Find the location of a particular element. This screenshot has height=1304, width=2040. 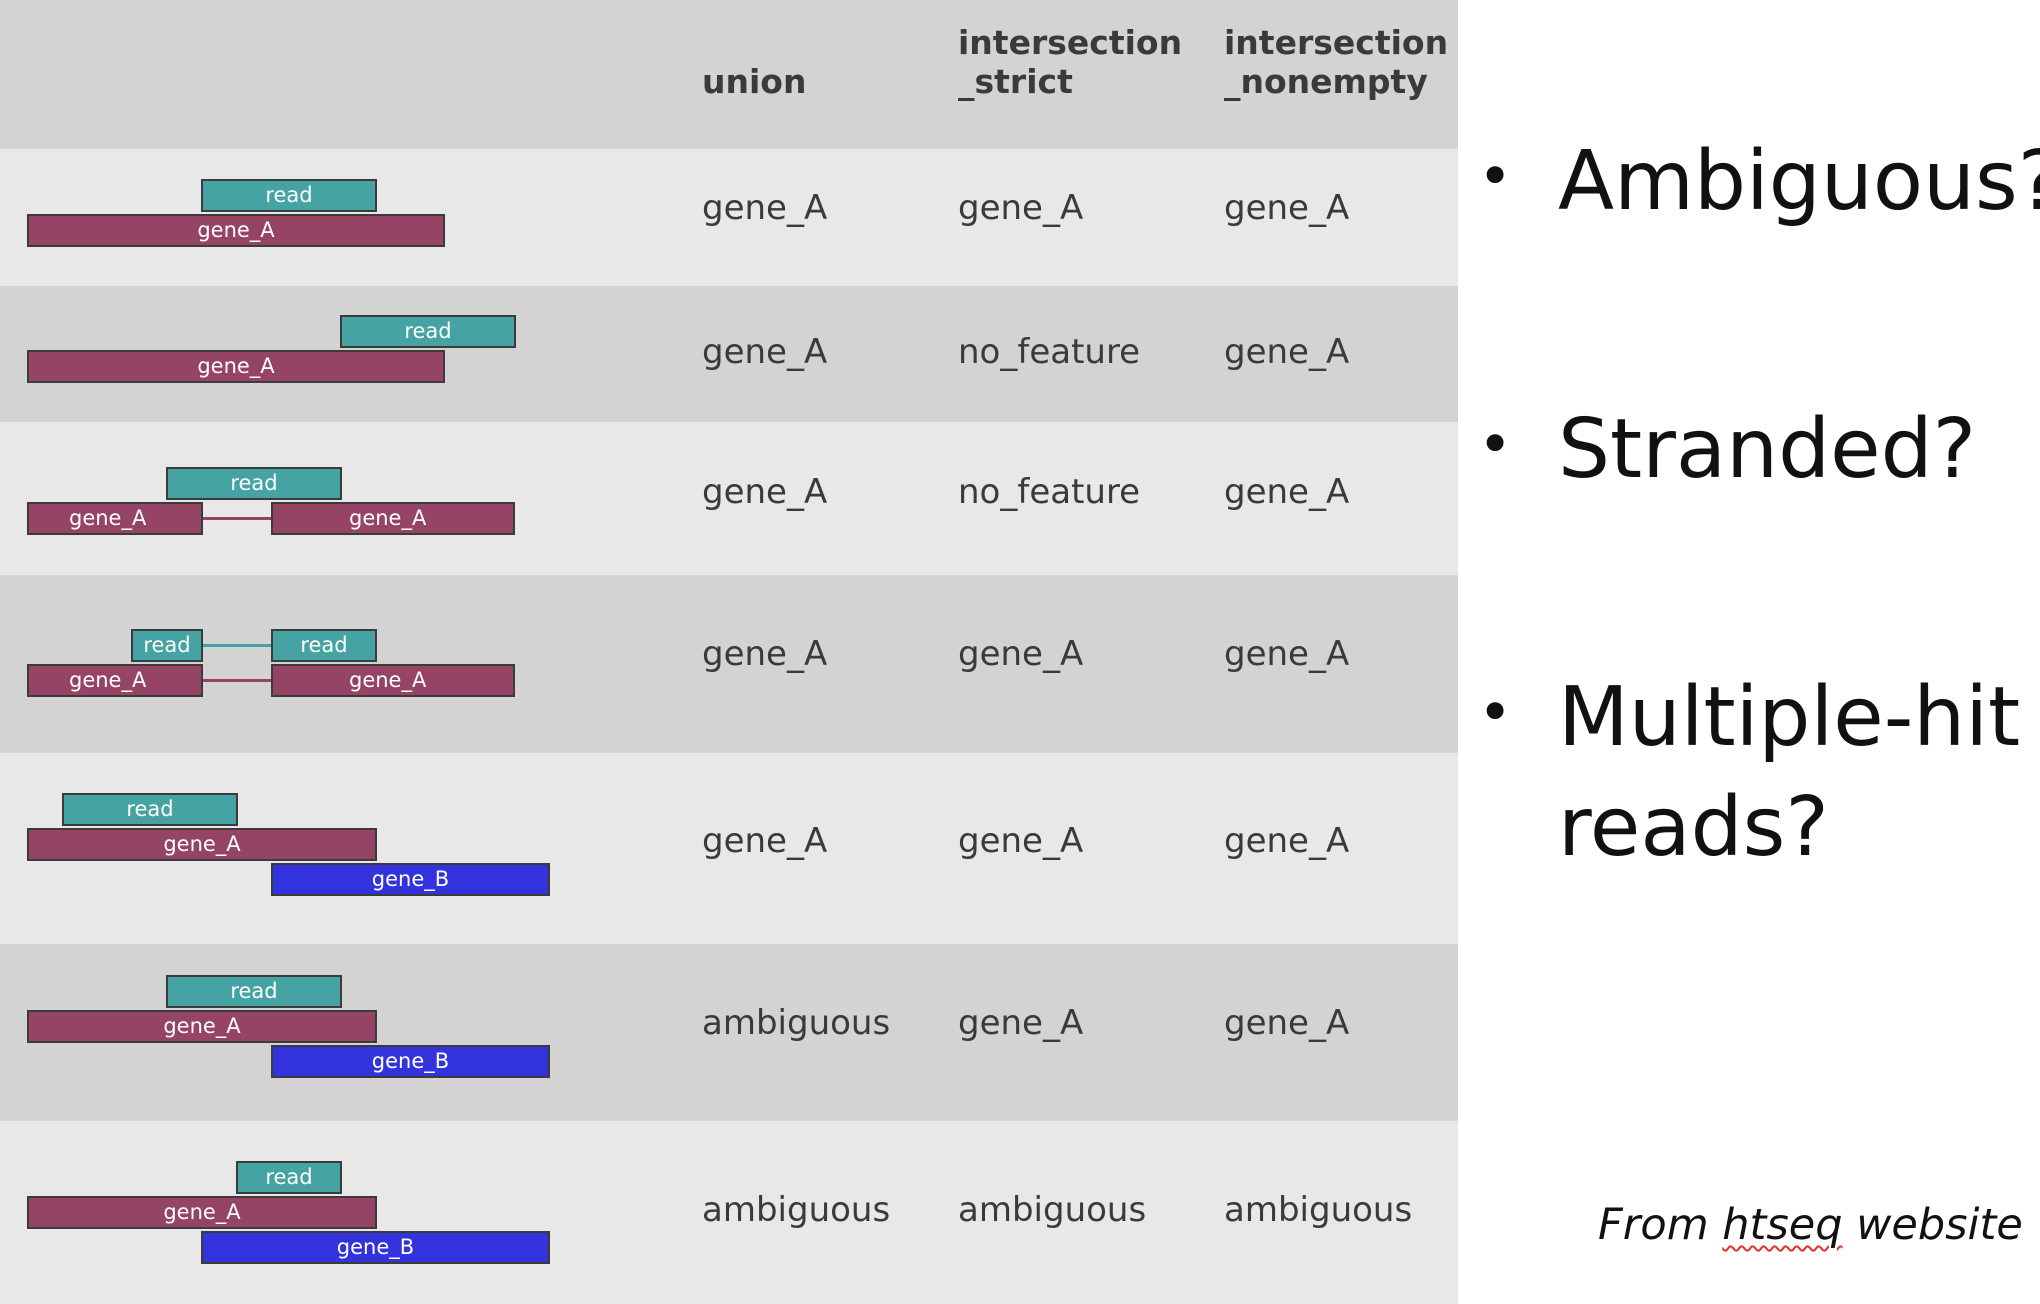

source-note: From htseq website is located at coordinates (1810, 1225).